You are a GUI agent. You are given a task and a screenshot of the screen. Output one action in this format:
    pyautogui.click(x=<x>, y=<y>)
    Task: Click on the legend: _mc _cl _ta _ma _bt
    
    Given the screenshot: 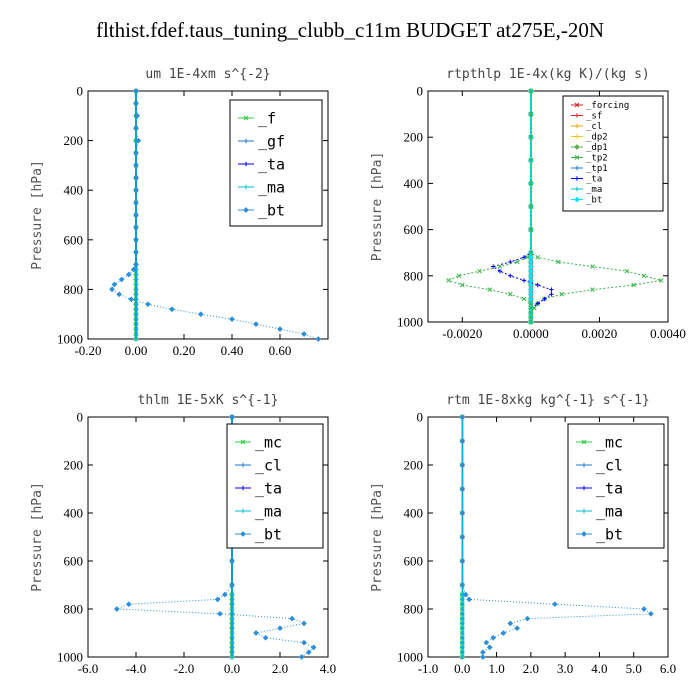 What is the action you would take?
    pyautogui.click(x=275, y=486)
    